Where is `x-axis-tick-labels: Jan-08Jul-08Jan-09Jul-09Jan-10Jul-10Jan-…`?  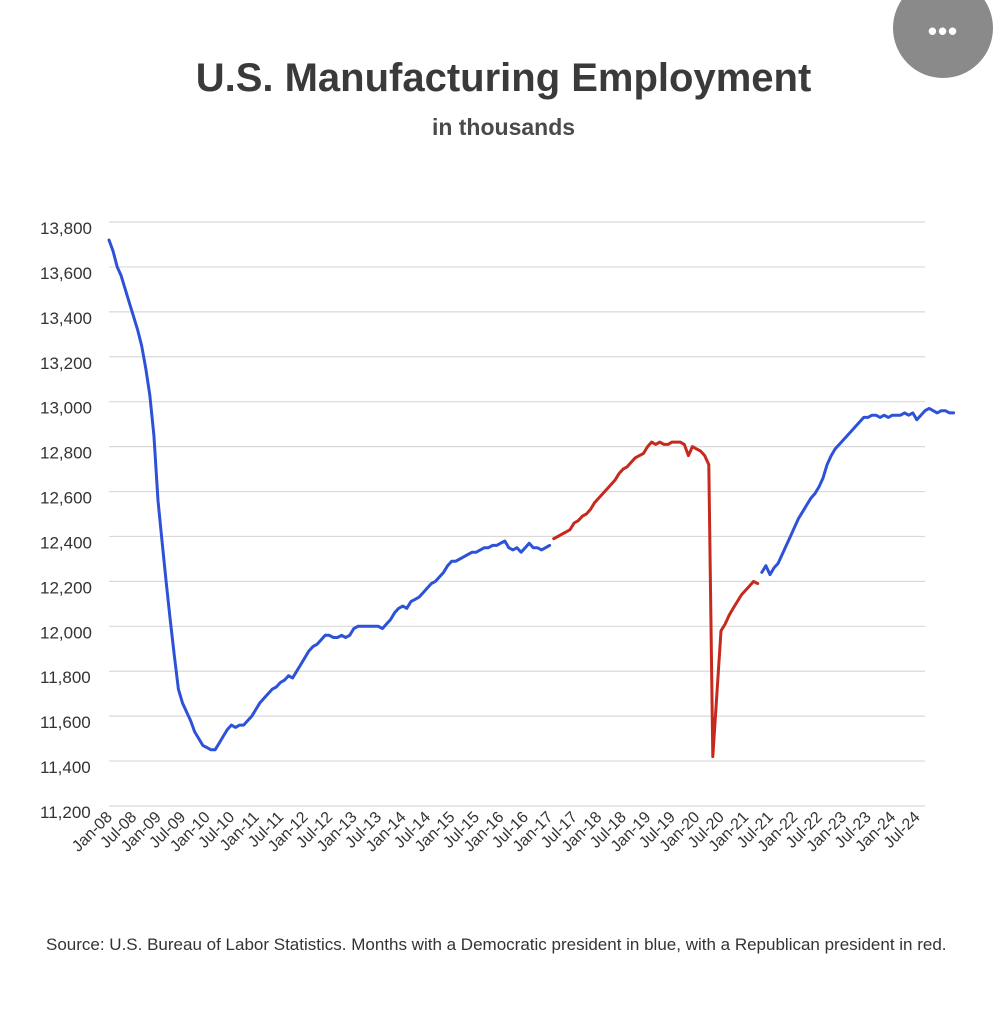 x-axis-tick-labels: Jan-08Jul-08Jan-09Jul-09Jan-10Jul-10Jan-… is located at coordinates (496, 832).